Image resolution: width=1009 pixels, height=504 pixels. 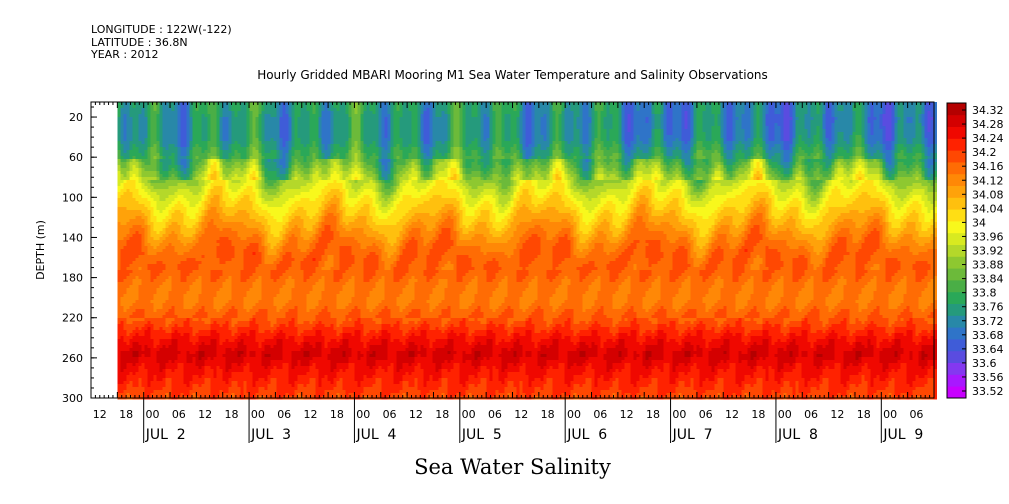 I want to click on bottom-title: Sea Water Salinity, so click(x=504, y=467).